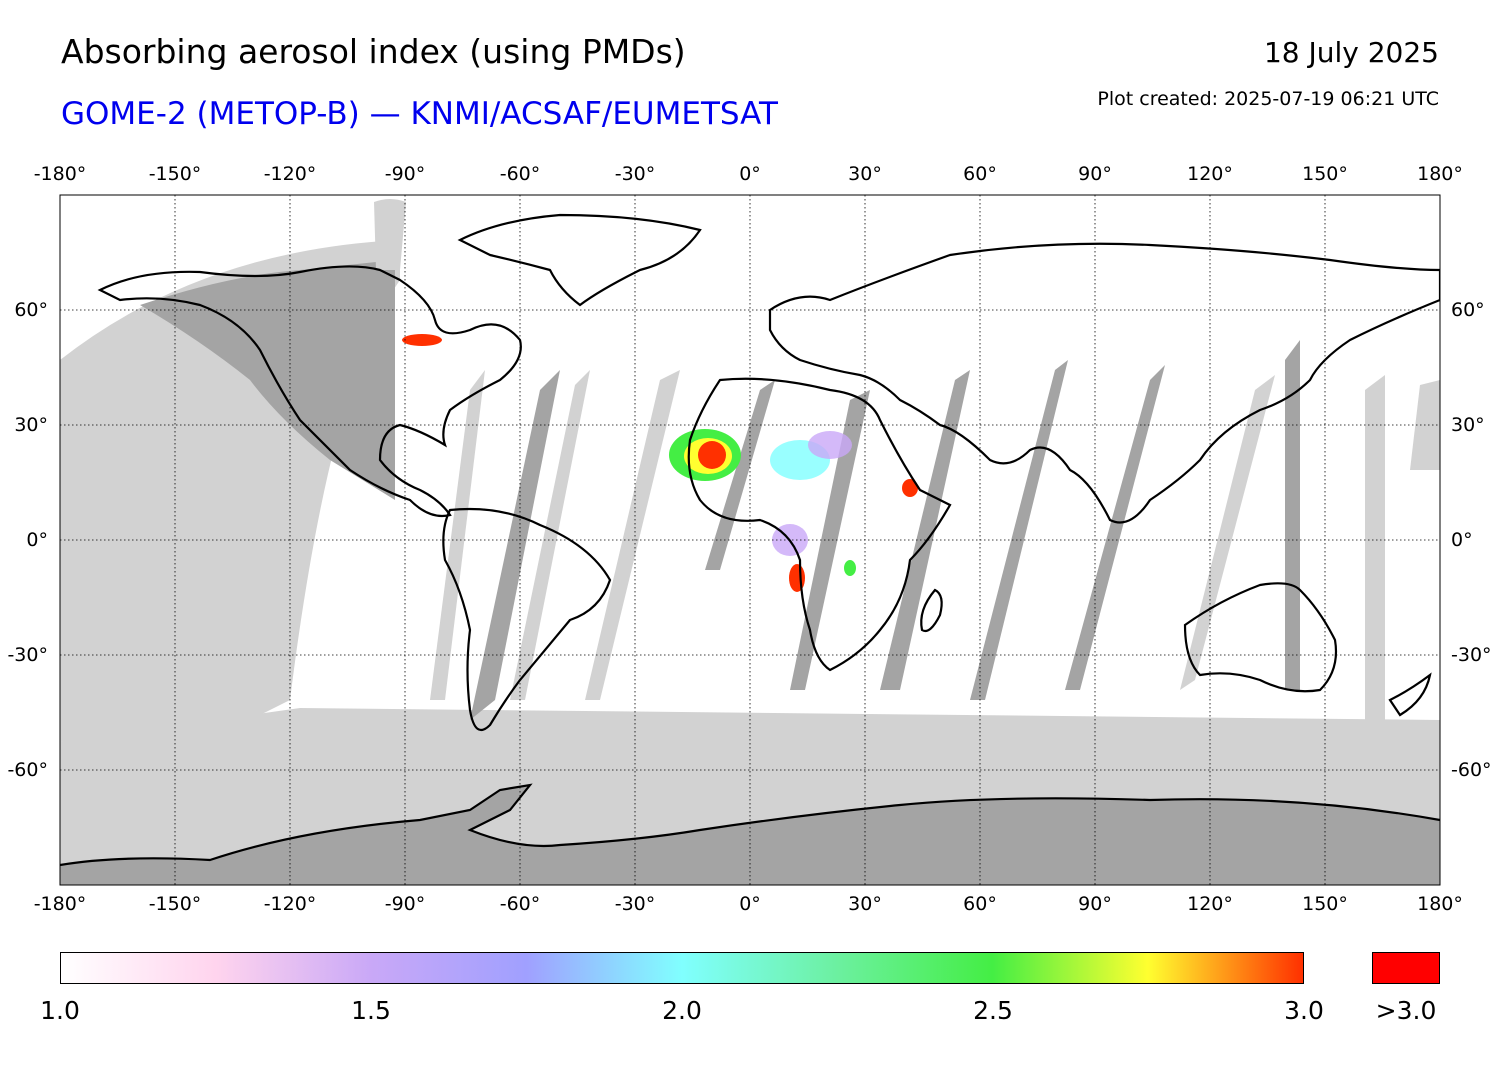  Describe the element at coordinates (980, 174) in the screenshot. I see `lon-tick-label-top: 60°` at that location.